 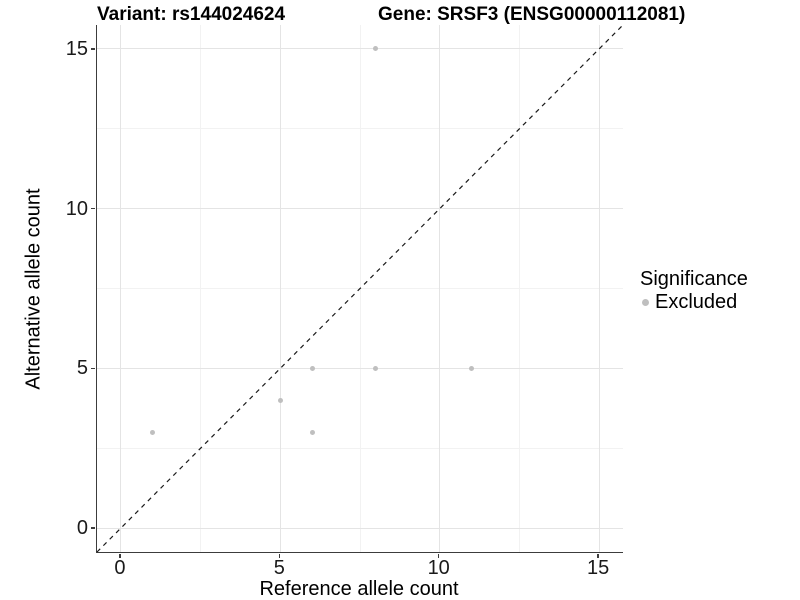 I want to click on x-tick-label: 0, so click(x=120, y=568).